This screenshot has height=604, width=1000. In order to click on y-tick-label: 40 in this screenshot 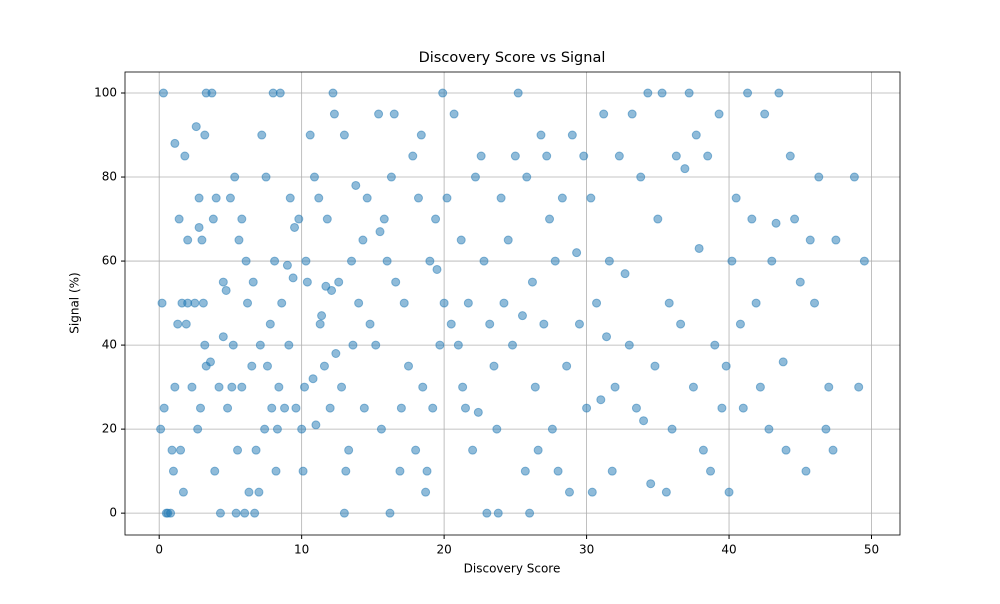, I will do `click(109, 345)`.